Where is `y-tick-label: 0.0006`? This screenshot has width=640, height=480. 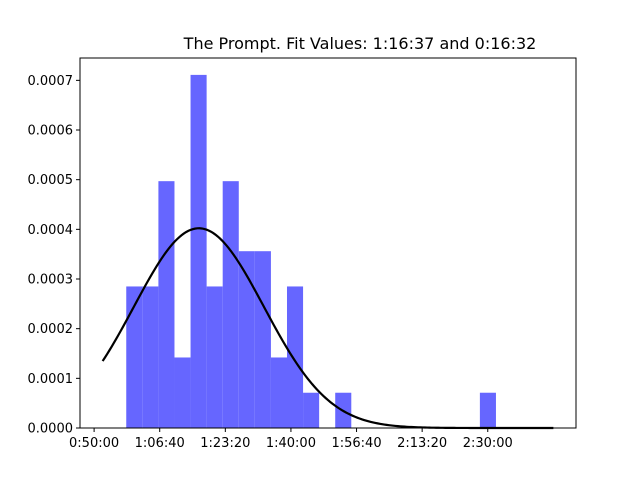 y-tick-label: 0.0006 is located at coordinates (51, 131).